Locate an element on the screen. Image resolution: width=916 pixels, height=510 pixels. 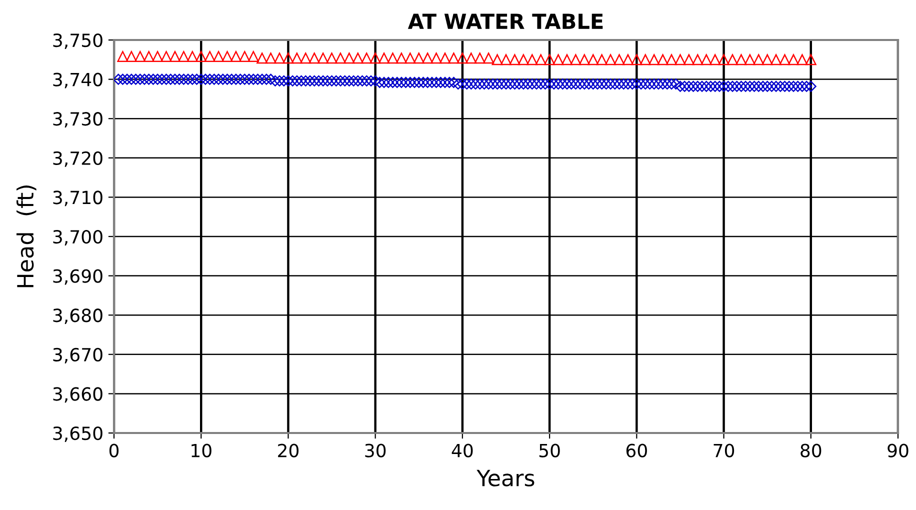
x-axis-title: Years is located at coordinates (505, 478).